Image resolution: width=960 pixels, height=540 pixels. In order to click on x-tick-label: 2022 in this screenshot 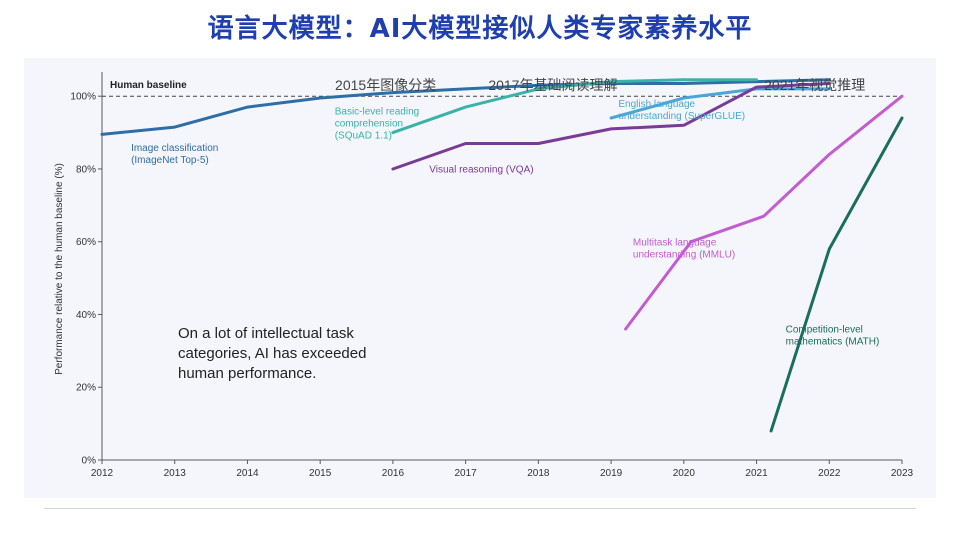, I will do `click(829, 473)`.